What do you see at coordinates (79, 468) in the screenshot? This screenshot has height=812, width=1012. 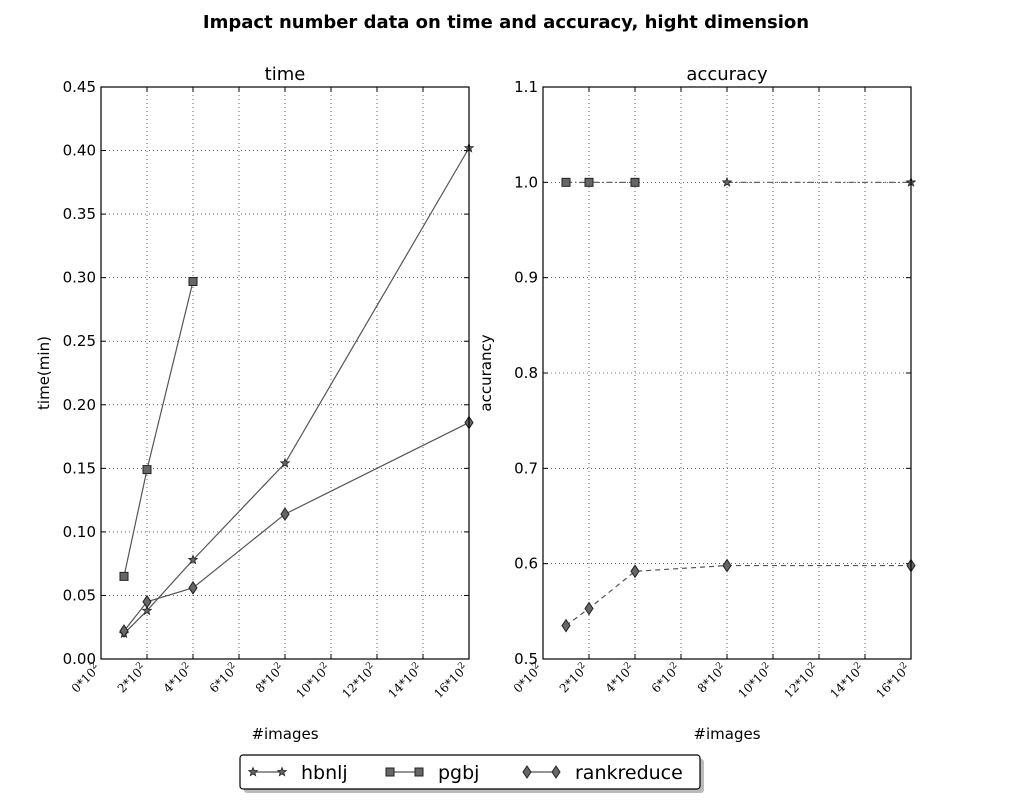 I see `y-tick-label: 0.15` at bounding box center [79, 468].